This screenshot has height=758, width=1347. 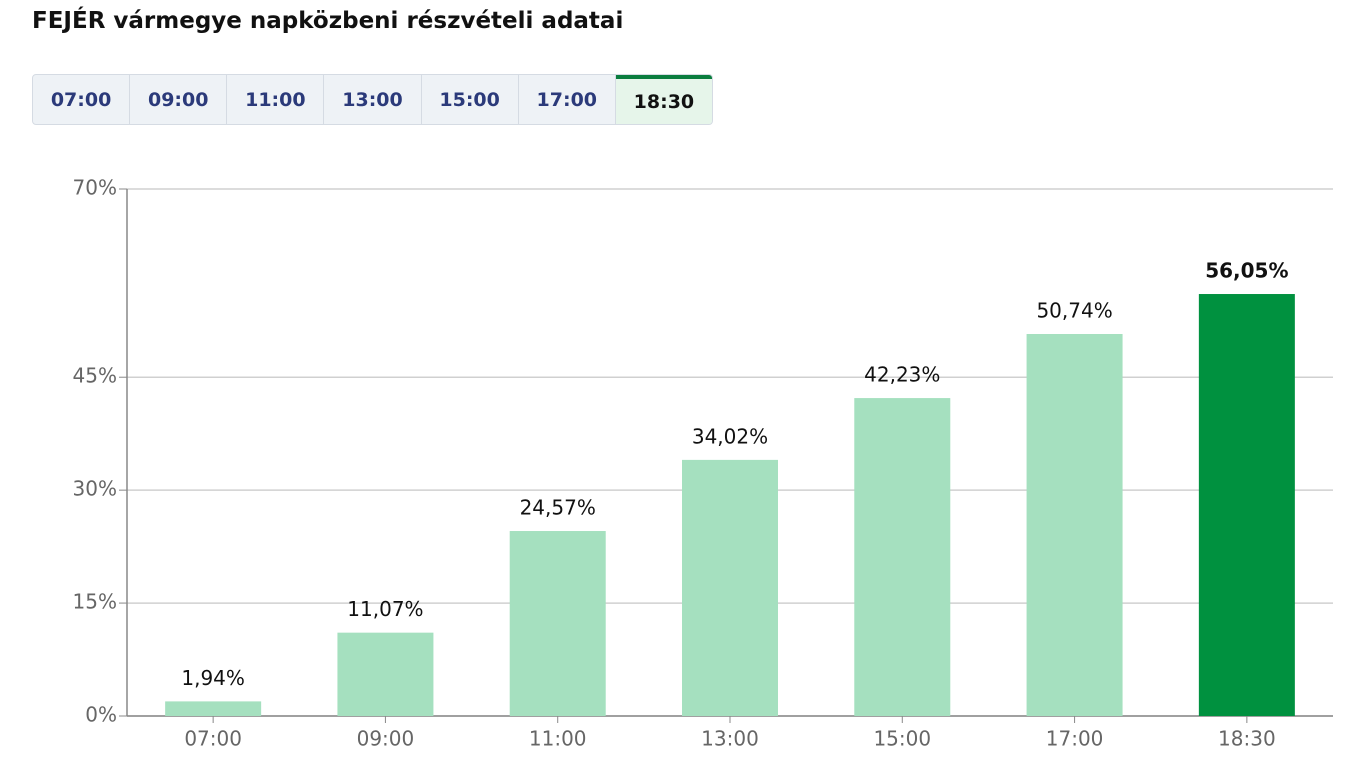 I want to click on x-tick-label: 17:00, so click(x=1075, y=739).